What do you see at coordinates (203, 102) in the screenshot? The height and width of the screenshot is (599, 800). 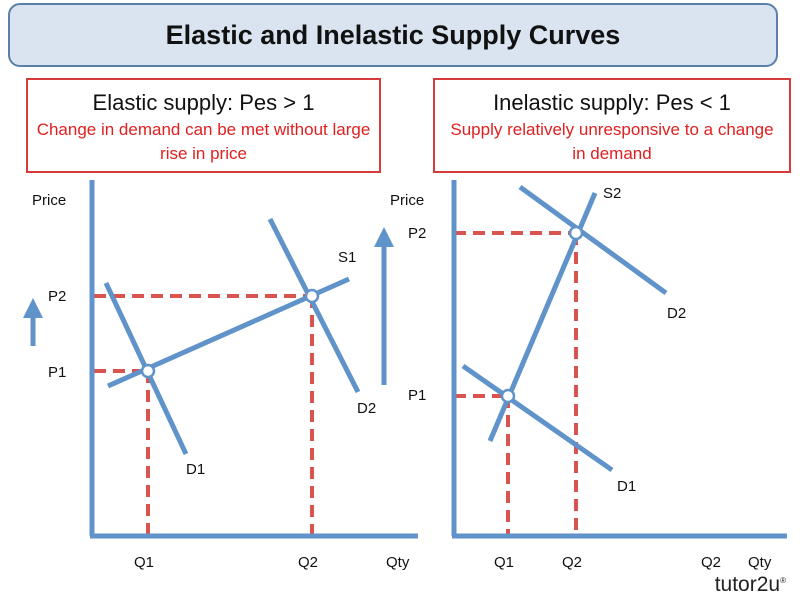 I see `elastic-heading: Elastic supply: Pes > 1` at bounding box center [203, 102].